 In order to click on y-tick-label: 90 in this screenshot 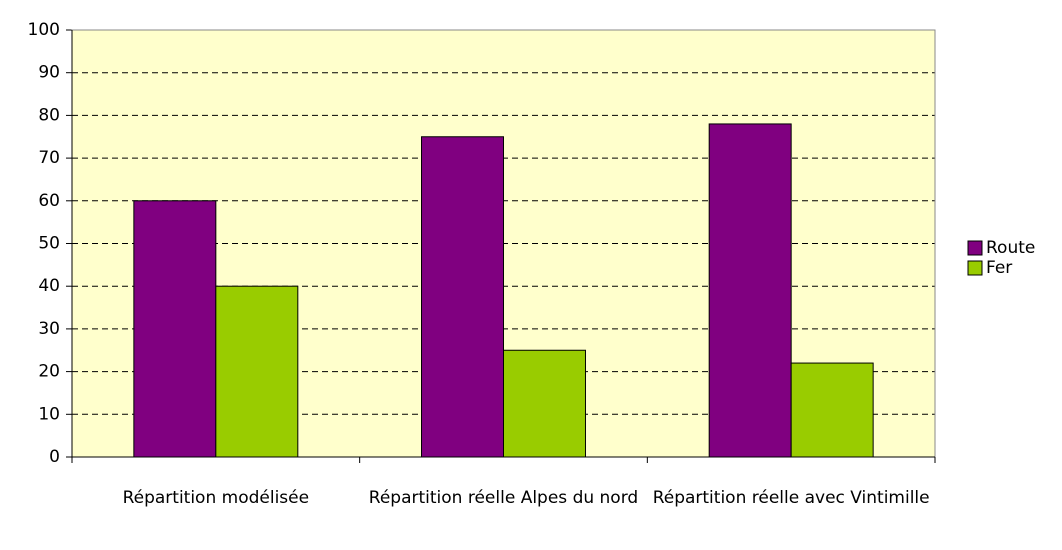, I will do `click(49, 73)`.